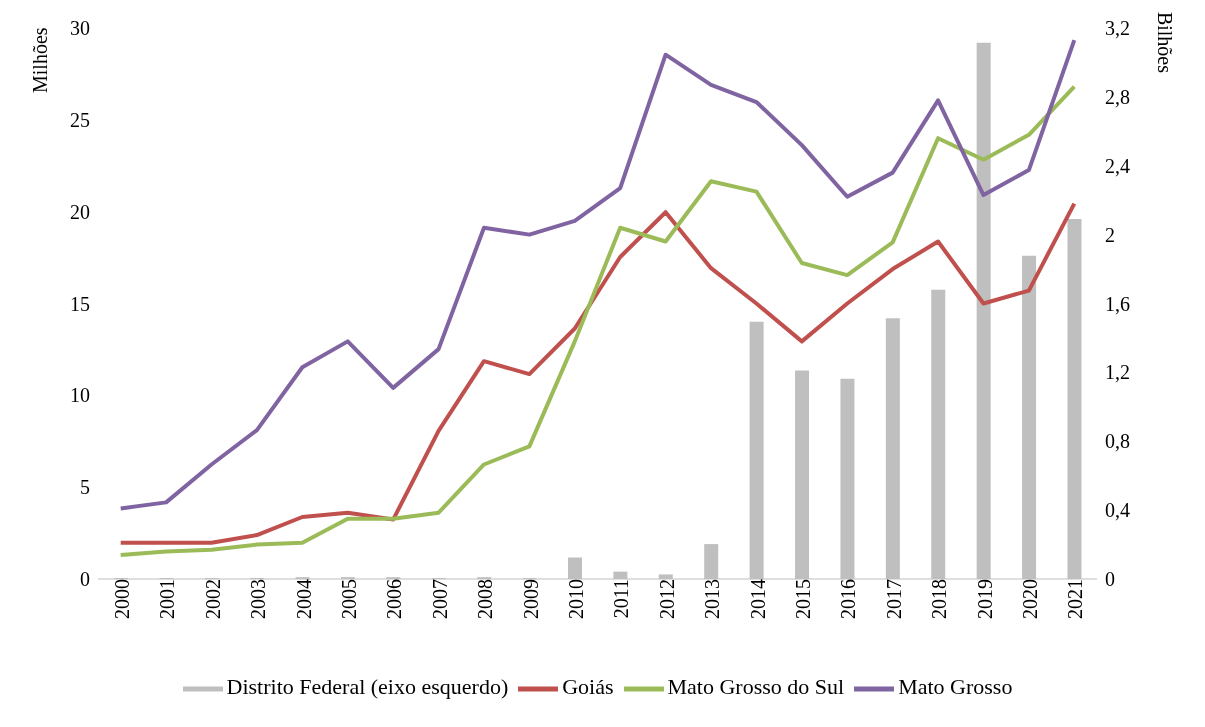 The height and width of the screenshot is (727, 1205). I want to click on x-tick-label: 2014, so click(757, 599).